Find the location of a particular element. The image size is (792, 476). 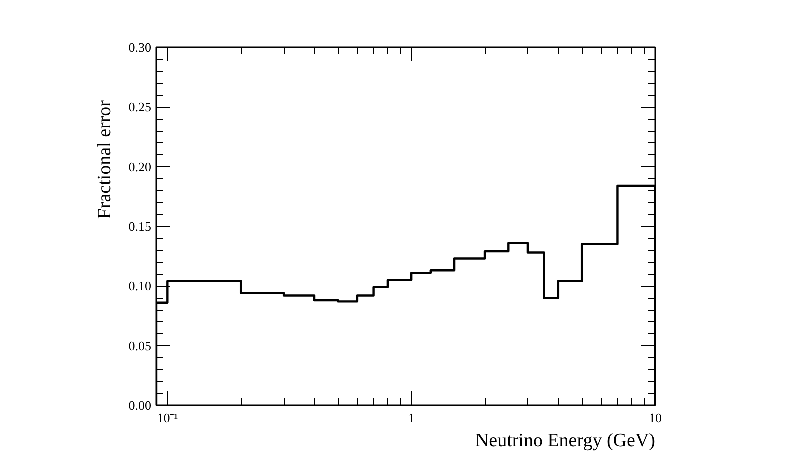

y-tick-label: 0.30 is located at coordinates (140, 47).